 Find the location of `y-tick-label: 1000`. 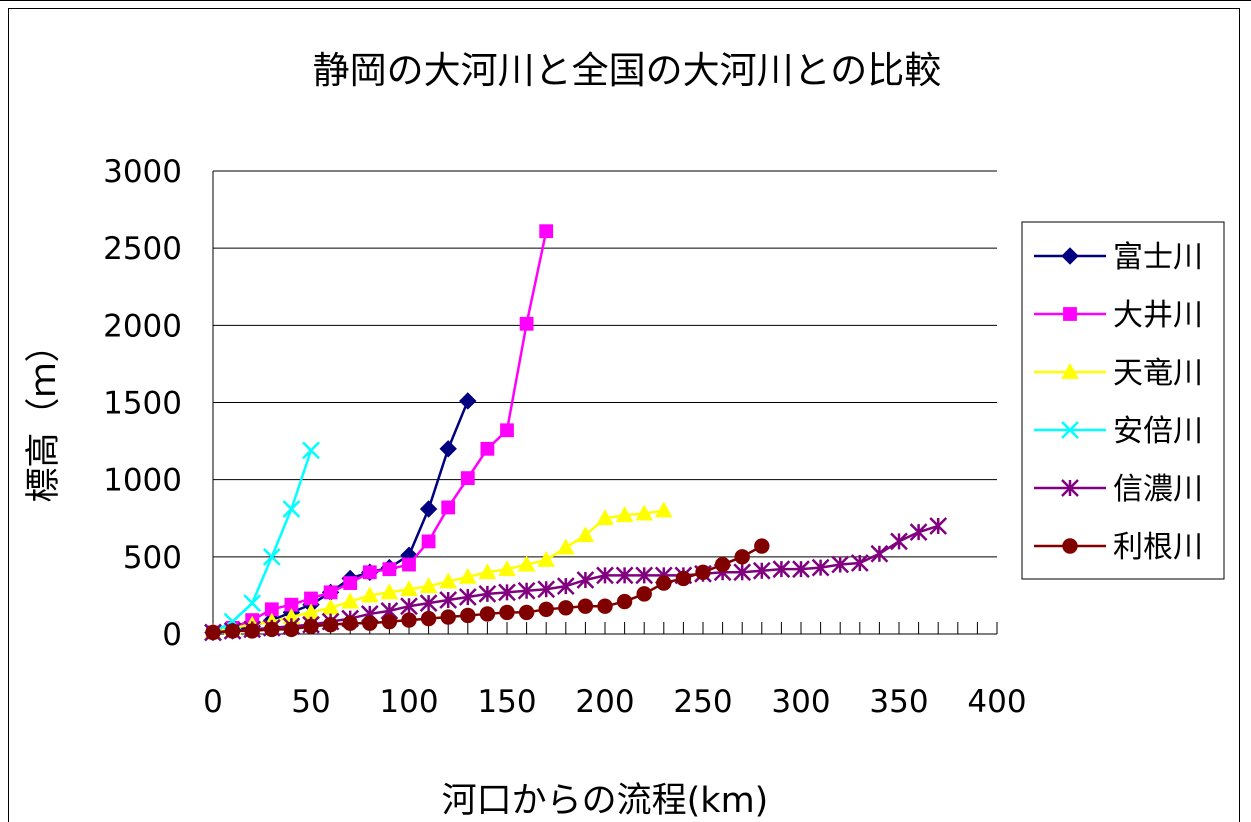

y-tick-label: 1000 is located at coordinates (142, 481).